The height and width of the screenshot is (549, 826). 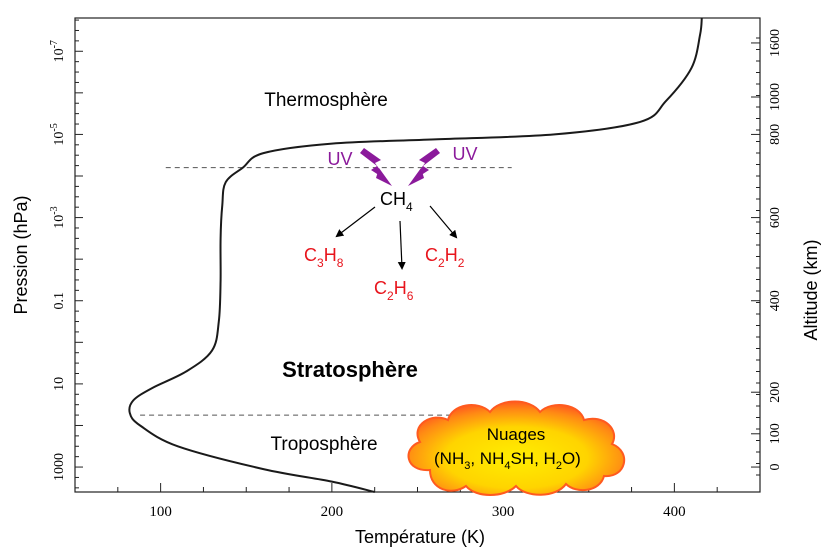 I want to click on product-c2h6: C2H6, so click(x=394, y=290).